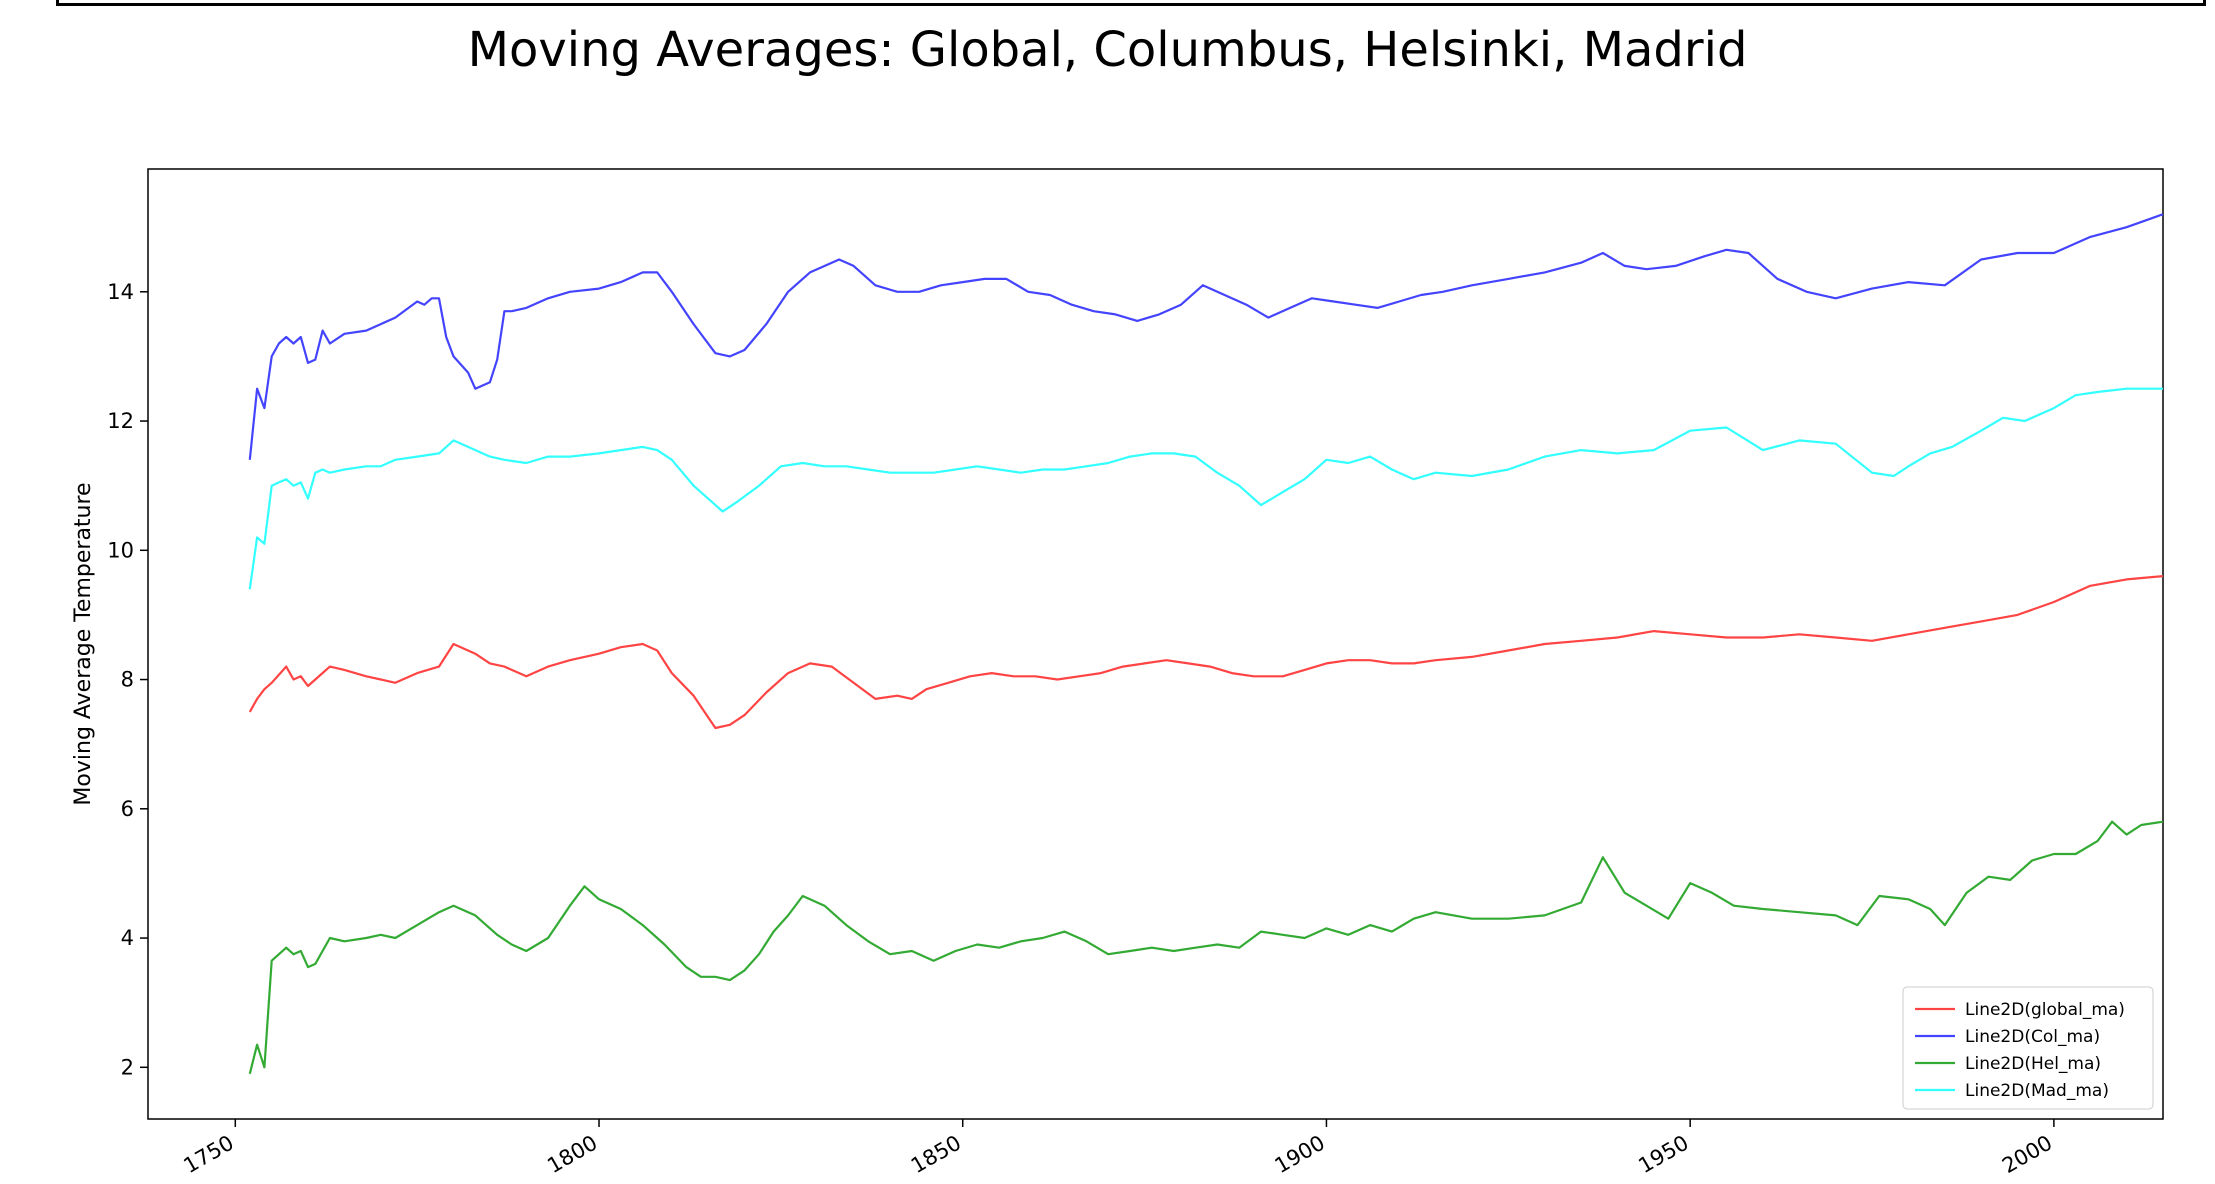 This screenshot has width=2215, height=1184. Describe the element at coordinates (1663, 1155) in the screenshot. I see `x-tick-label: 1950` at that location.